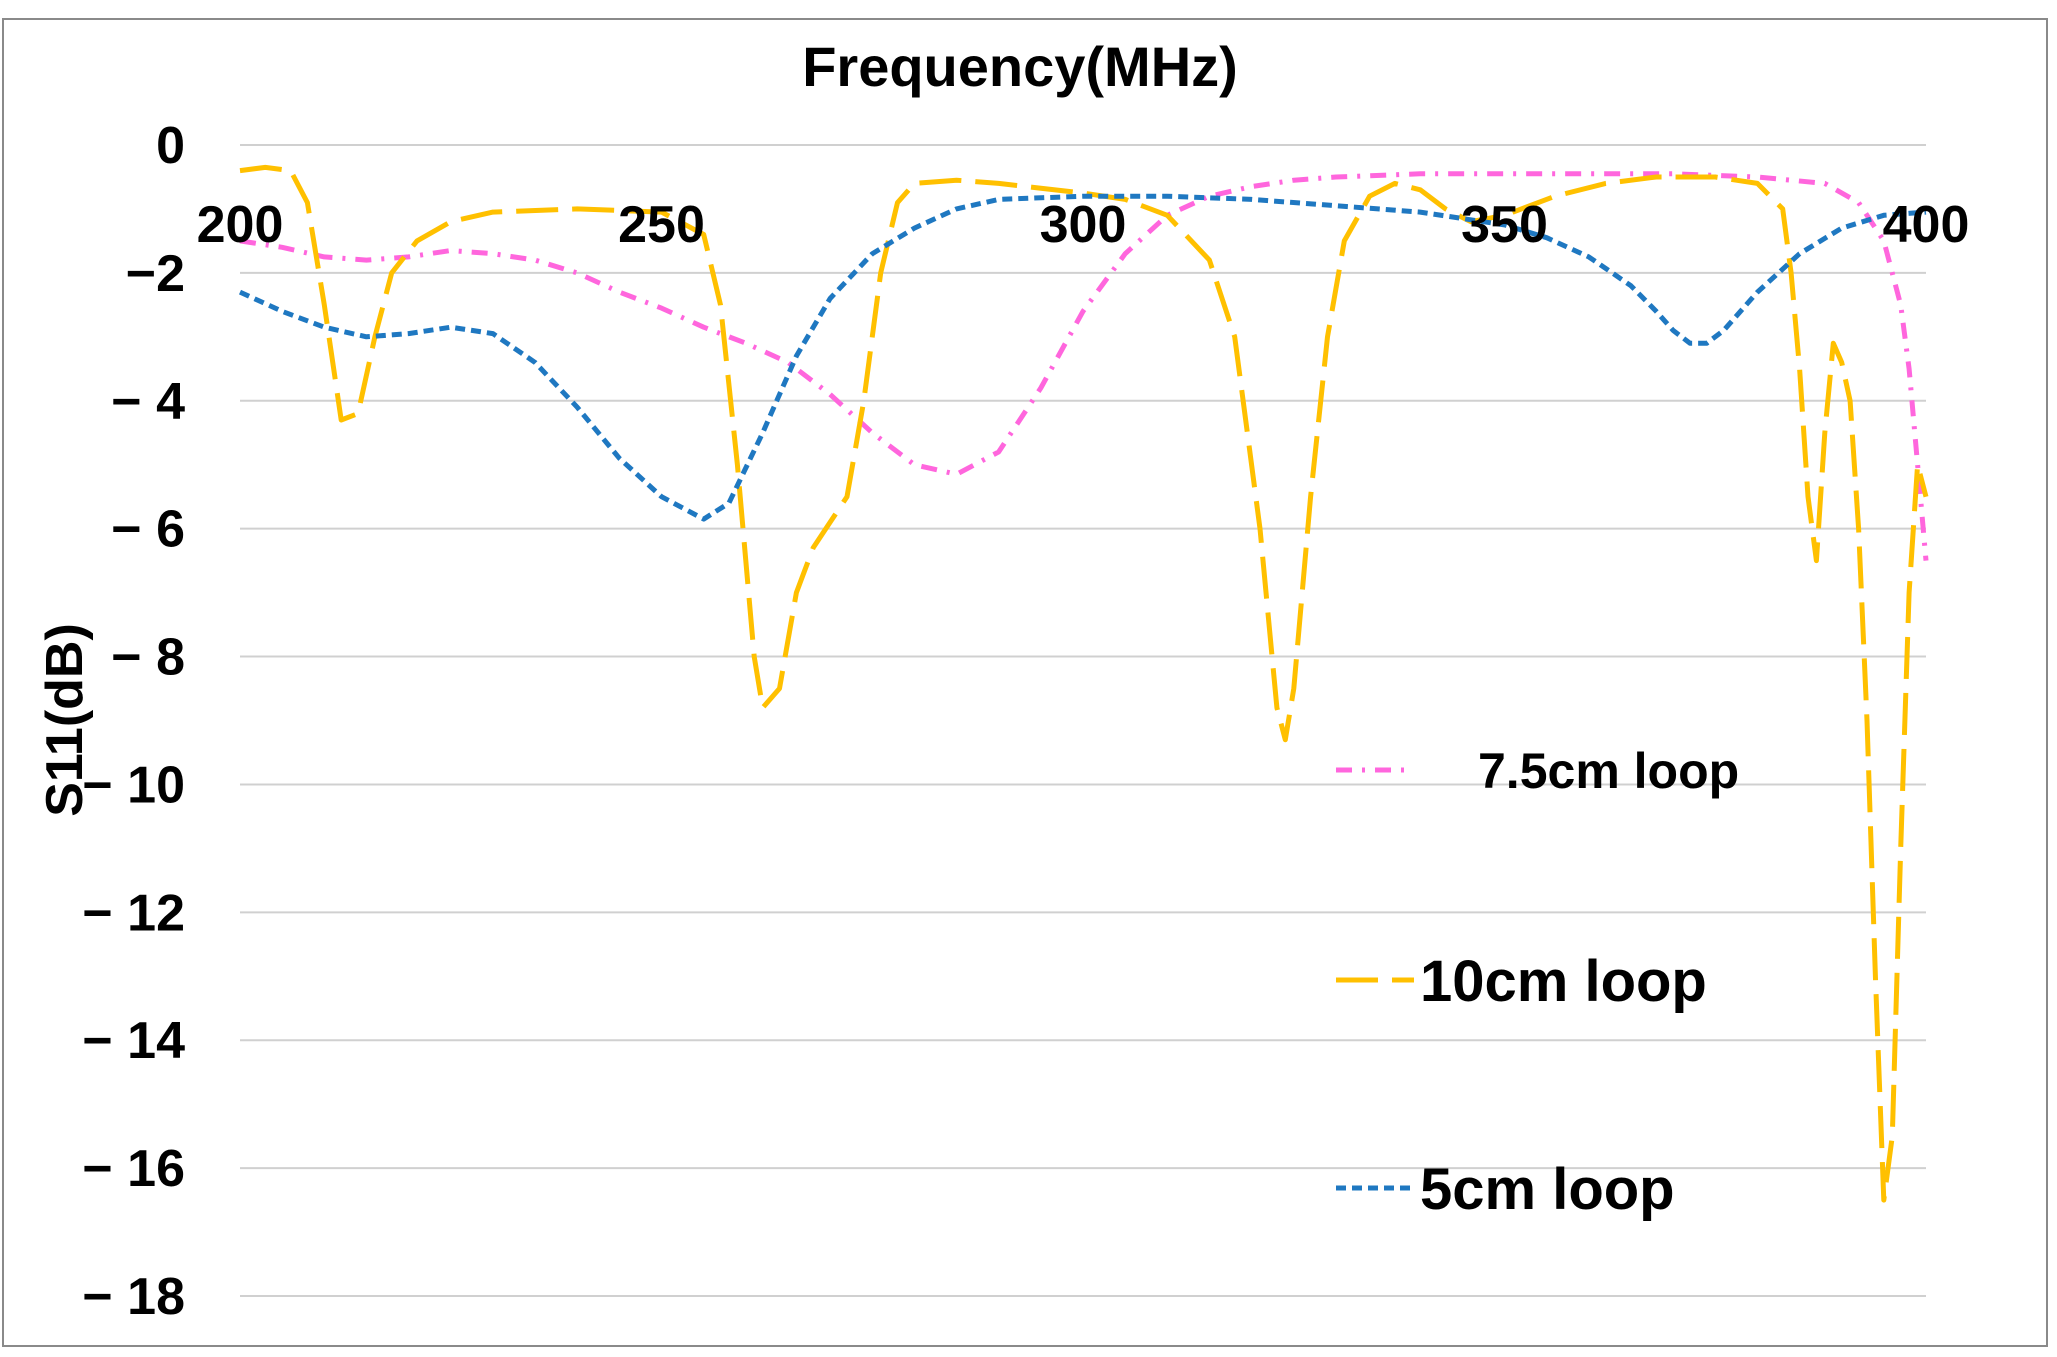  What do you see at coordinates (148, 530) in the screenshot?
I see `y-tick-label: − 6` at bounding box center [148, 530].